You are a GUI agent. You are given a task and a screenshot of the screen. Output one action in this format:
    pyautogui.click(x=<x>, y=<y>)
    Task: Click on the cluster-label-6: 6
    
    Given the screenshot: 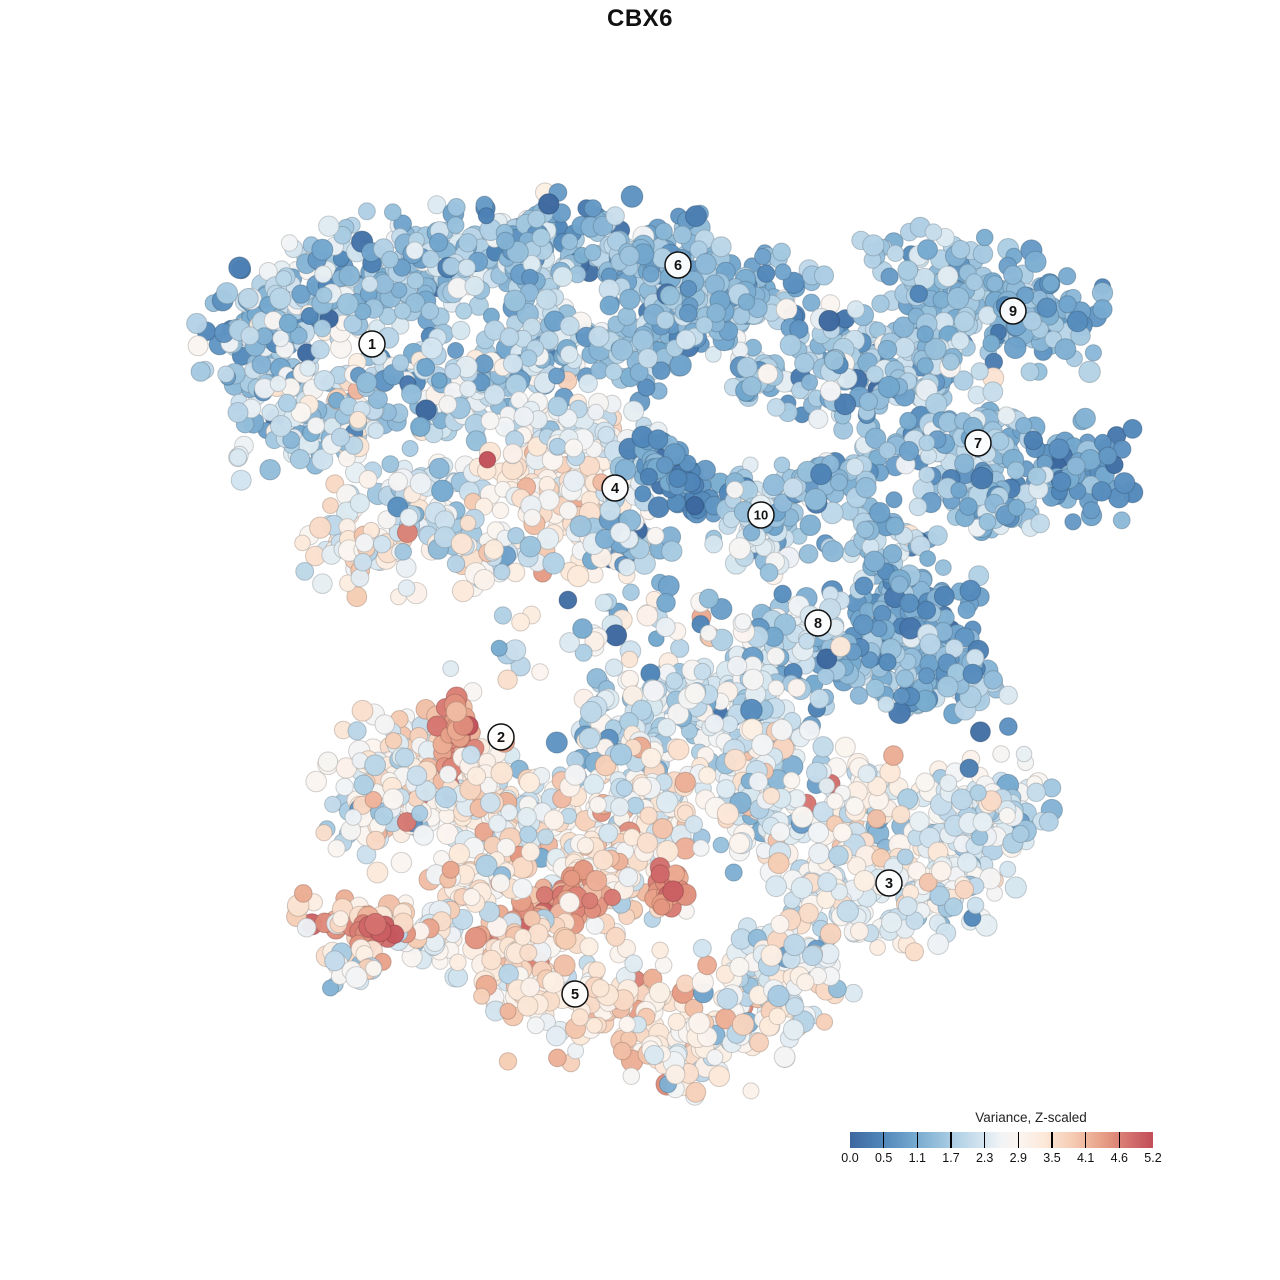 What is the action you would take?
    pyautogui.click(x=678, y=265)
    